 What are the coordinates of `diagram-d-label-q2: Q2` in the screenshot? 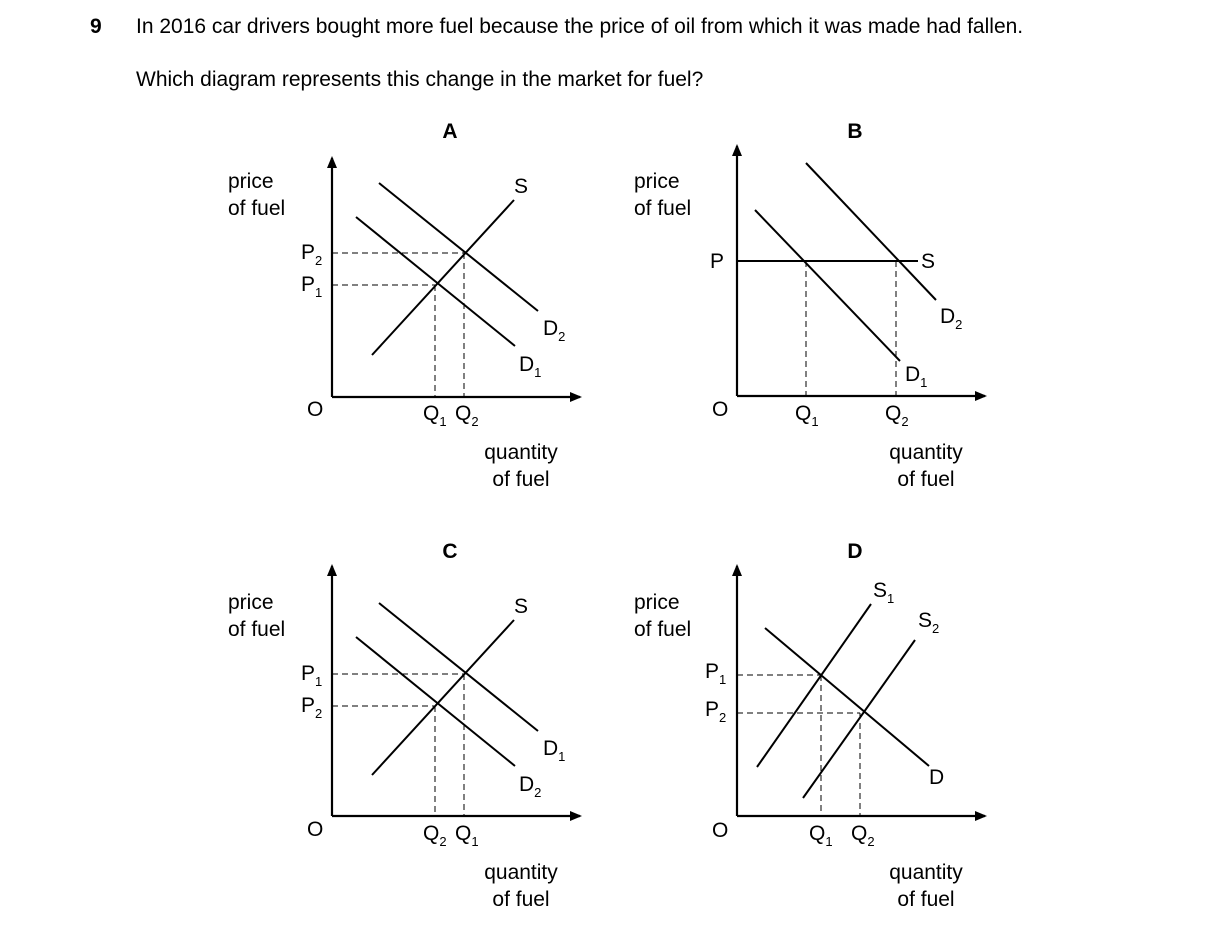 It's located at (863, 835).